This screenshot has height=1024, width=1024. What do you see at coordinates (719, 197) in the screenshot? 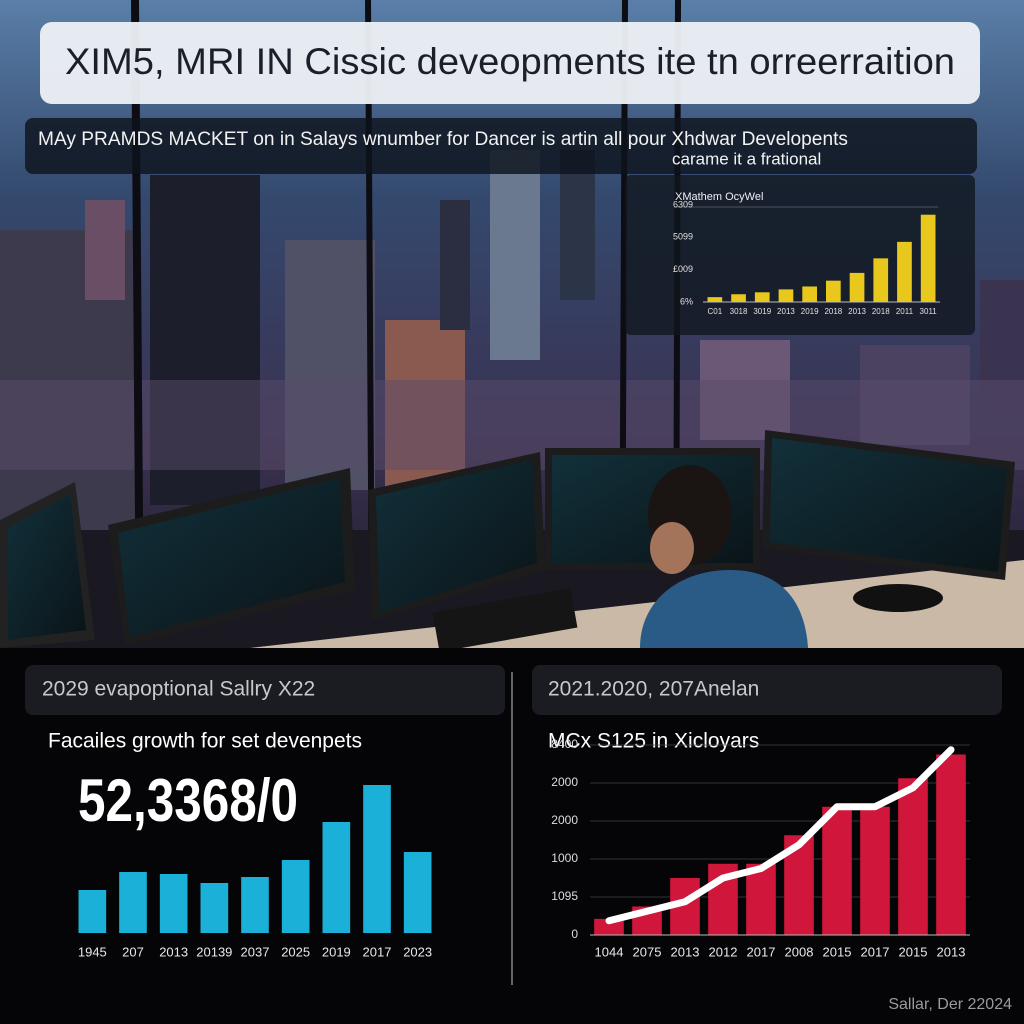
I see `inset-title: XMathem OcyWel` at bounding box center [719, 197].